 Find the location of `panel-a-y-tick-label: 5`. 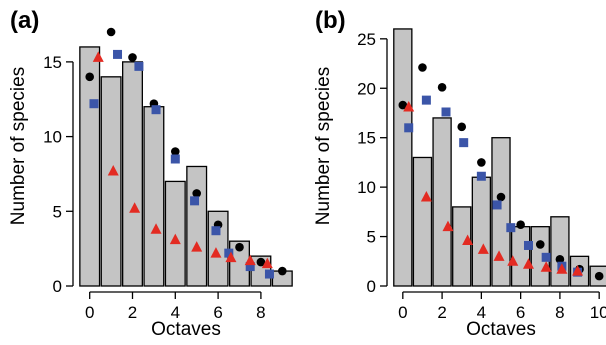

panel-a-y-tick-label: 5 is located at coordinates (57, 211).